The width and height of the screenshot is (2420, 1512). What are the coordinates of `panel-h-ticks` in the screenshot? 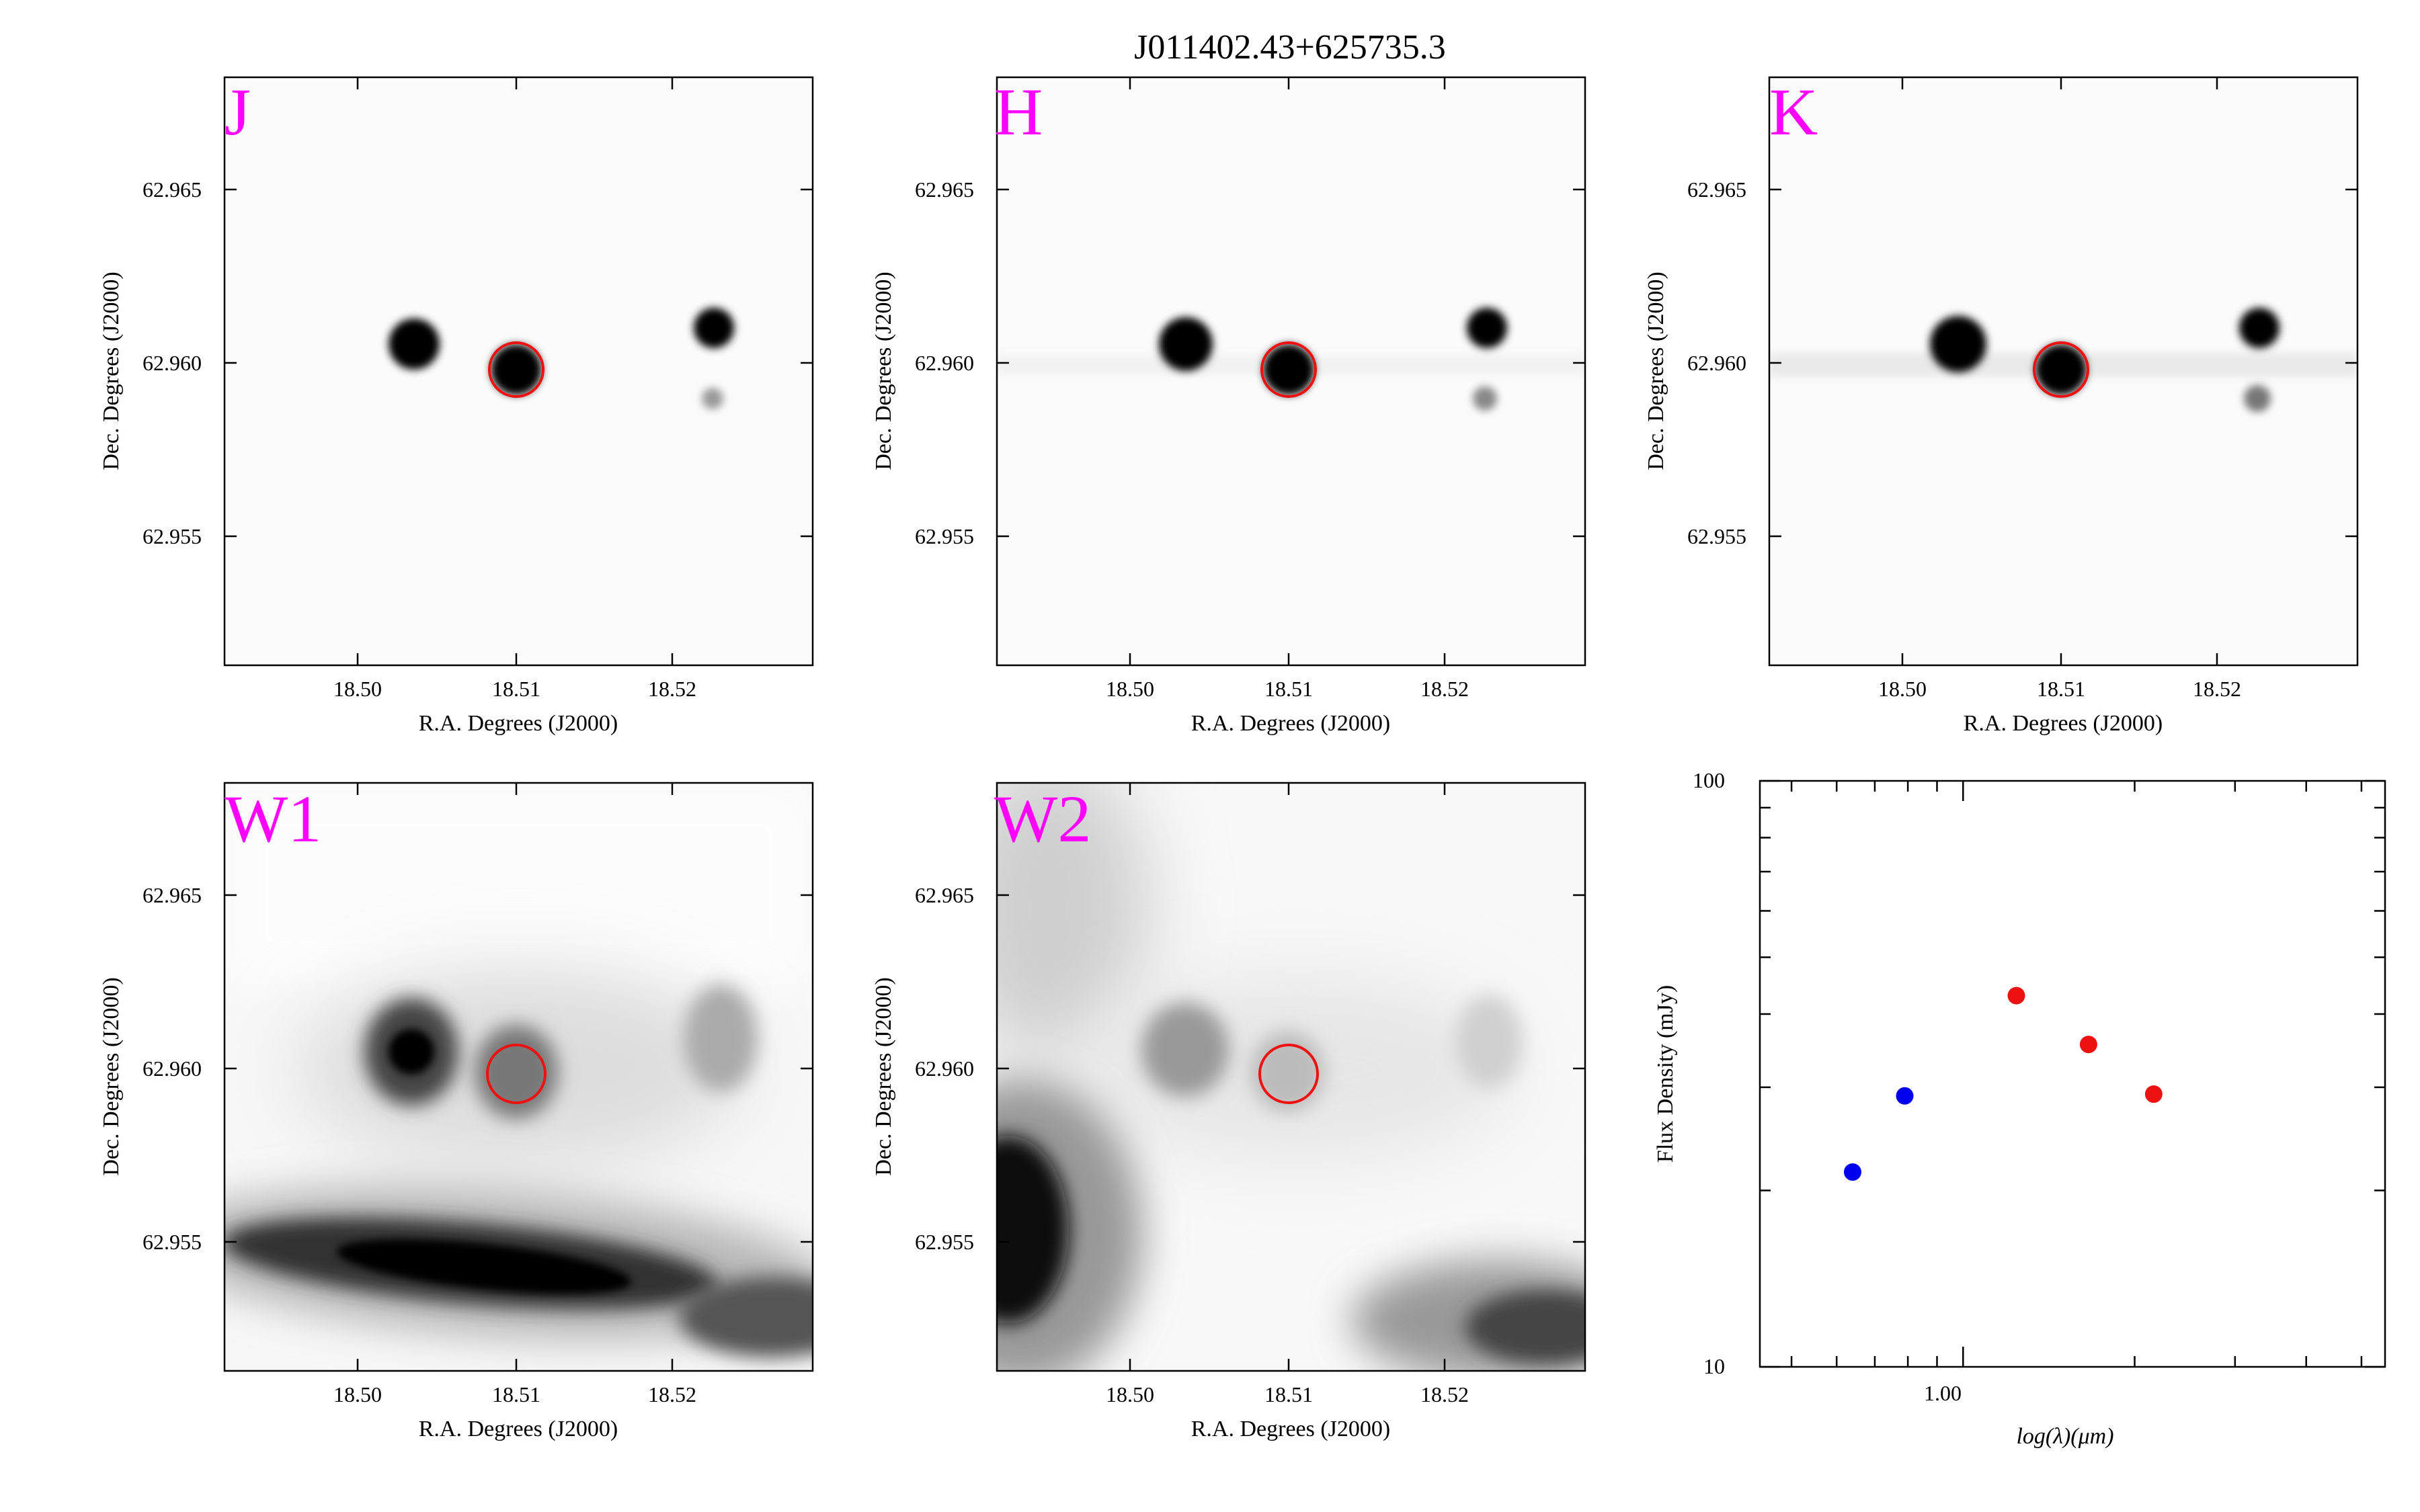 It's located at (1291, 371).